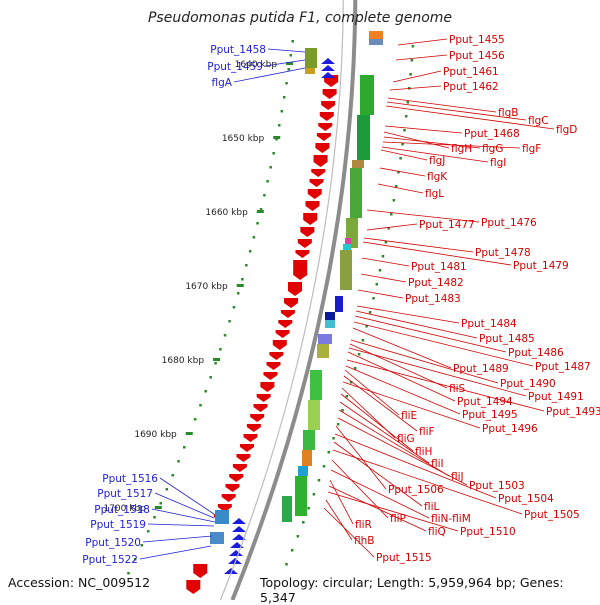  I want to click on left-gene-label: Pput_1459, so click(235, 67).